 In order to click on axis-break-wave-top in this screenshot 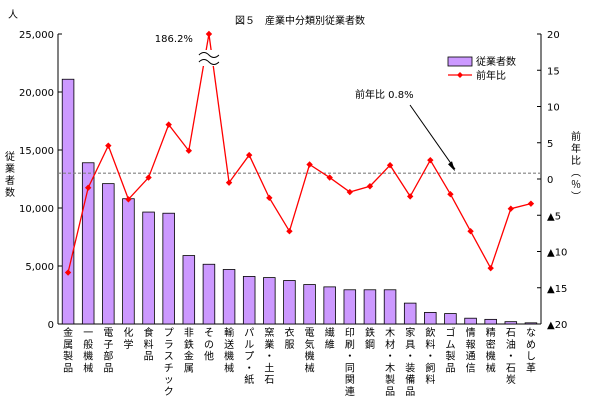, I will do `click(209, 55)`.